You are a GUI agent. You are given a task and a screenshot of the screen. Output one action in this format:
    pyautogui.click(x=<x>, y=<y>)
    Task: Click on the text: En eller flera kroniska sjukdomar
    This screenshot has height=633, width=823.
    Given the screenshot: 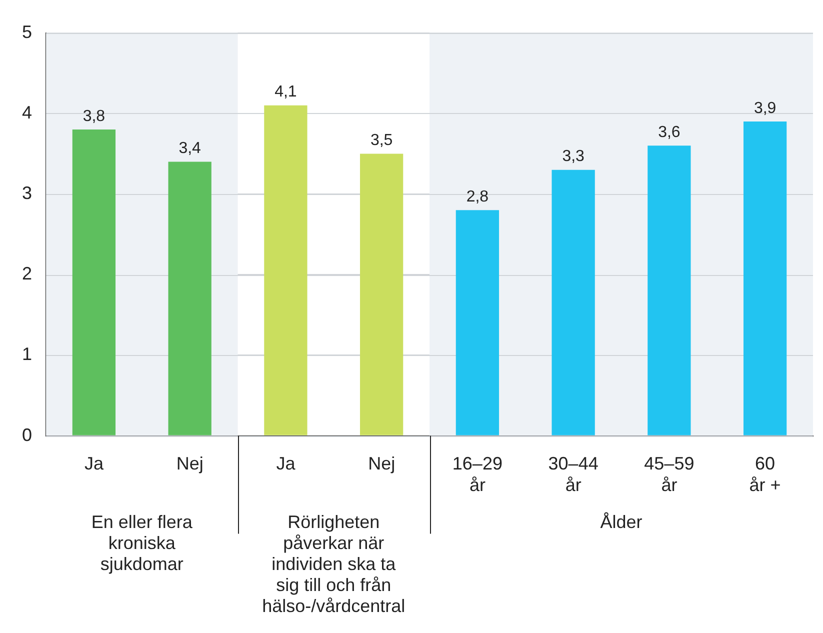 What is the action you would take?
    pyautogui.click(x=142, y=543)
    